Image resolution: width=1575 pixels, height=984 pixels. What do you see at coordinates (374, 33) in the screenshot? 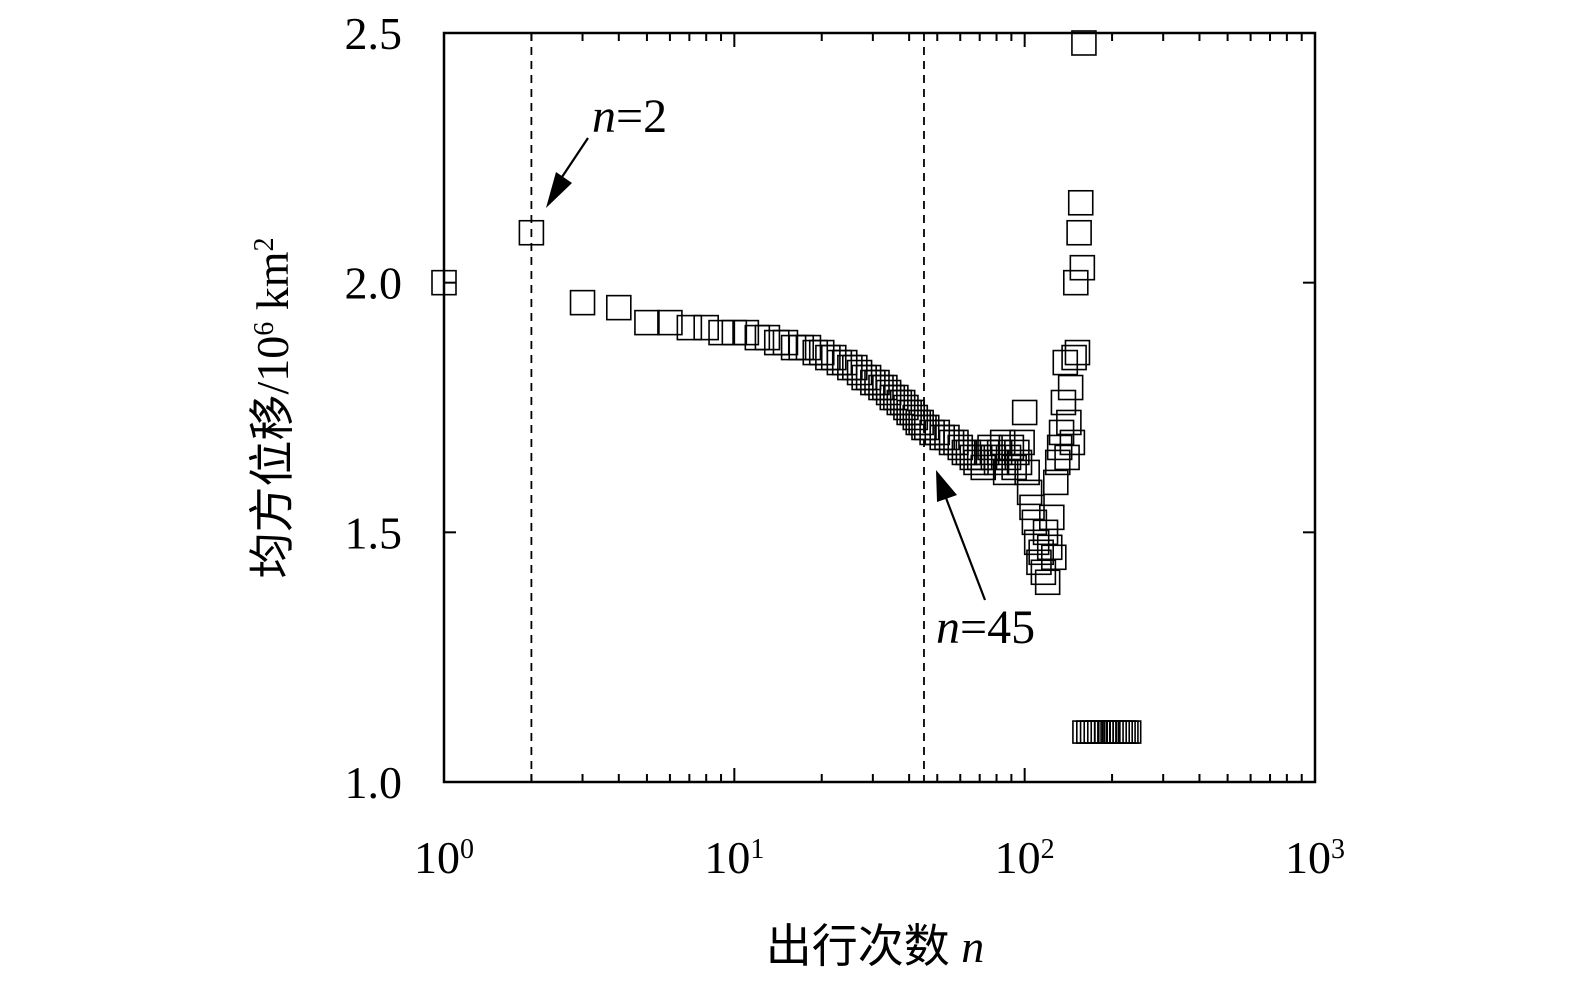
I see `y-tick-label: 2.5` at bounding box center [374, 33].